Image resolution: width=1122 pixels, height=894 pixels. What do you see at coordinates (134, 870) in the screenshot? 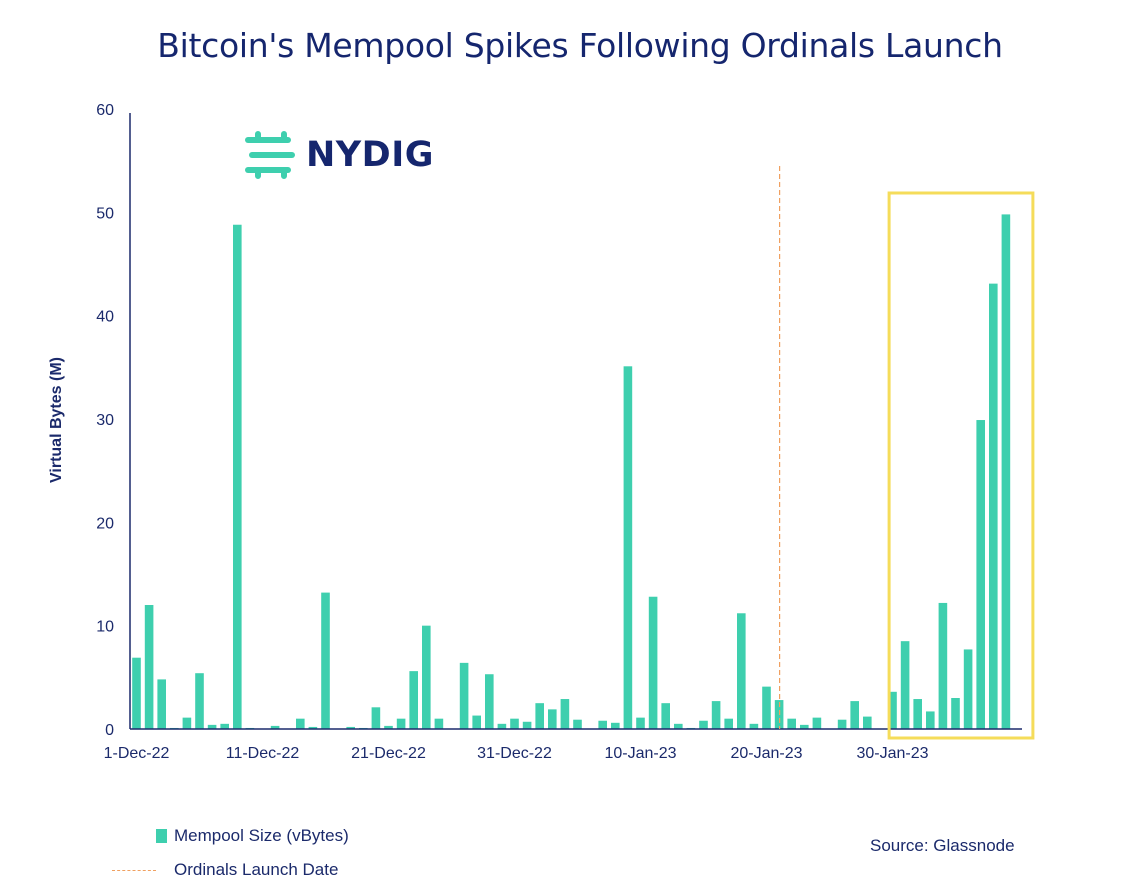
I see `legend-dash-swatch` at bounding box center [134, 870].